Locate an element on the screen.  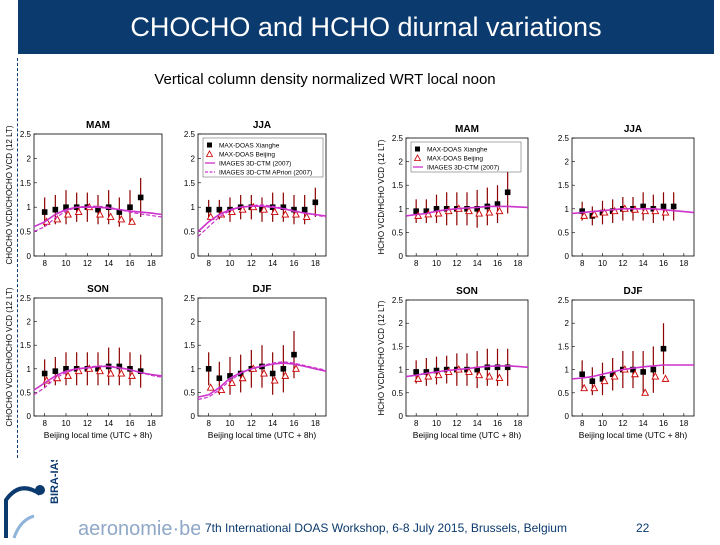
y-tick-label: 0.5 is located at coordinates (26, 232).